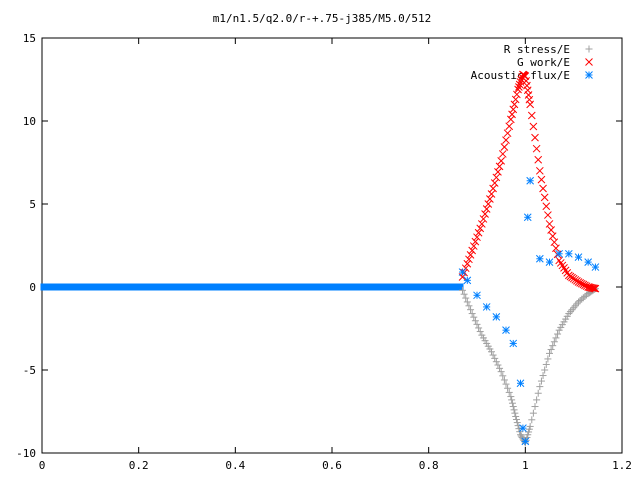 The height and width of the screenshot is (480, 640). What do you see at coordinates (622, 465) in the screenshot?
I see `x-tick-label: 1.2` at bounding box center [622, 465].